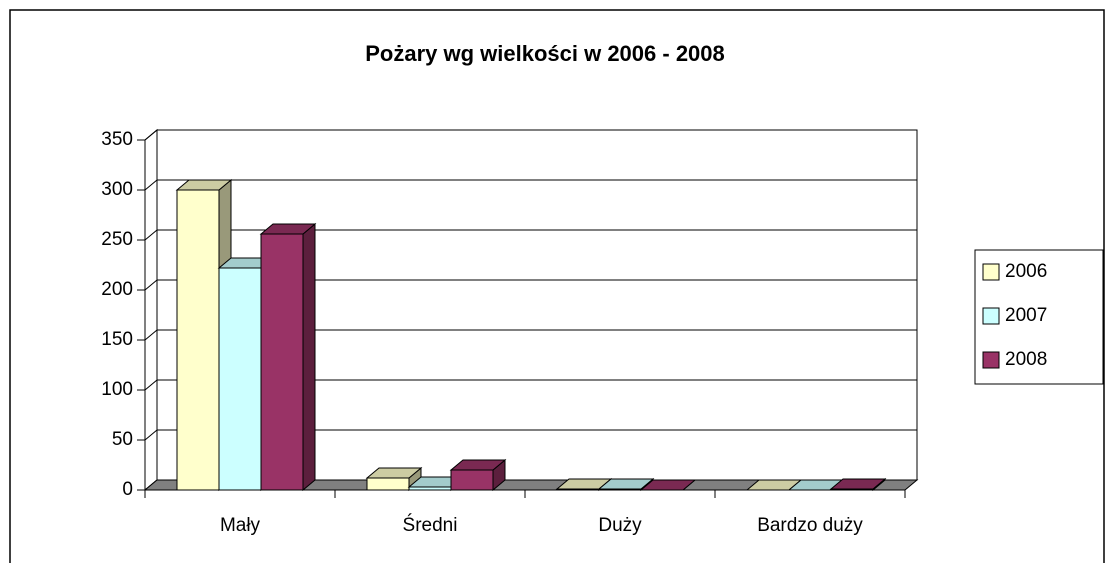 The width and height of the screenshot is (1106, 563). I want to click on x-tick-label: Duży, so click(620, 525).